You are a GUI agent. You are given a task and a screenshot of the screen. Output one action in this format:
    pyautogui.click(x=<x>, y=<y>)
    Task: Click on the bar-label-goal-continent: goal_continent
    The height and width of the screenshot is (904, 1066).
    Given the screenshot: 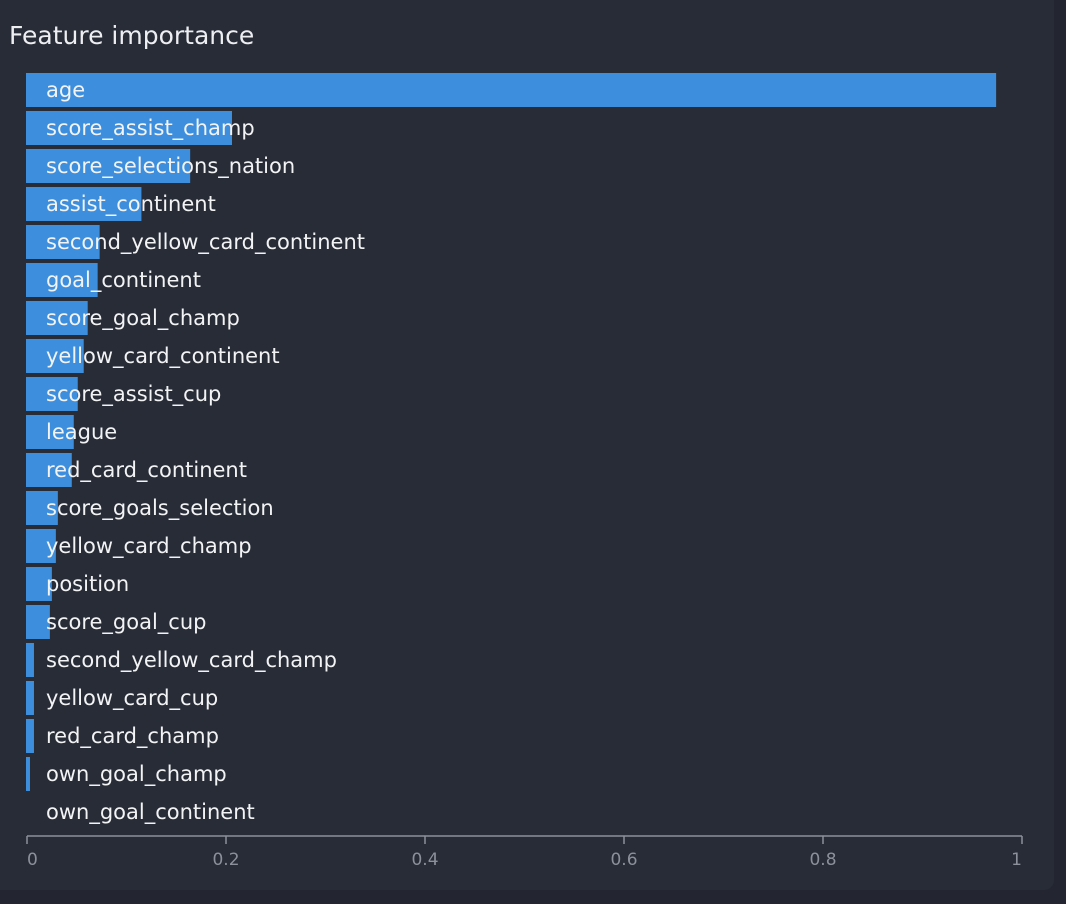 What is the action you would take?
    pyautogui.click(x=123, y=280)
    